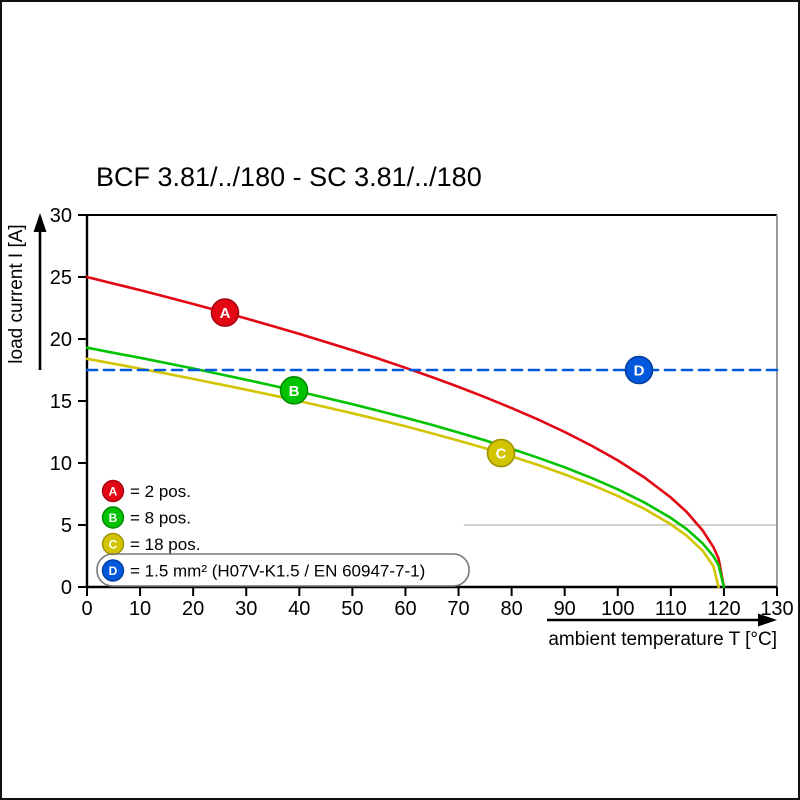  Describe the element at coordinates (776, 609) in the screenshot. I see `x-tick-label: 130` at that location.